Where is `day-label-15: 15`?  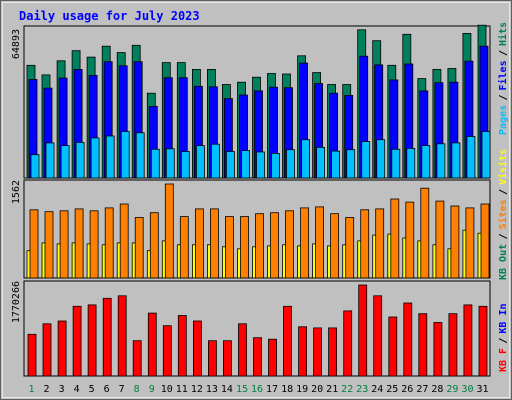 day-label-15: 15 is located at coordinates (242, 389).